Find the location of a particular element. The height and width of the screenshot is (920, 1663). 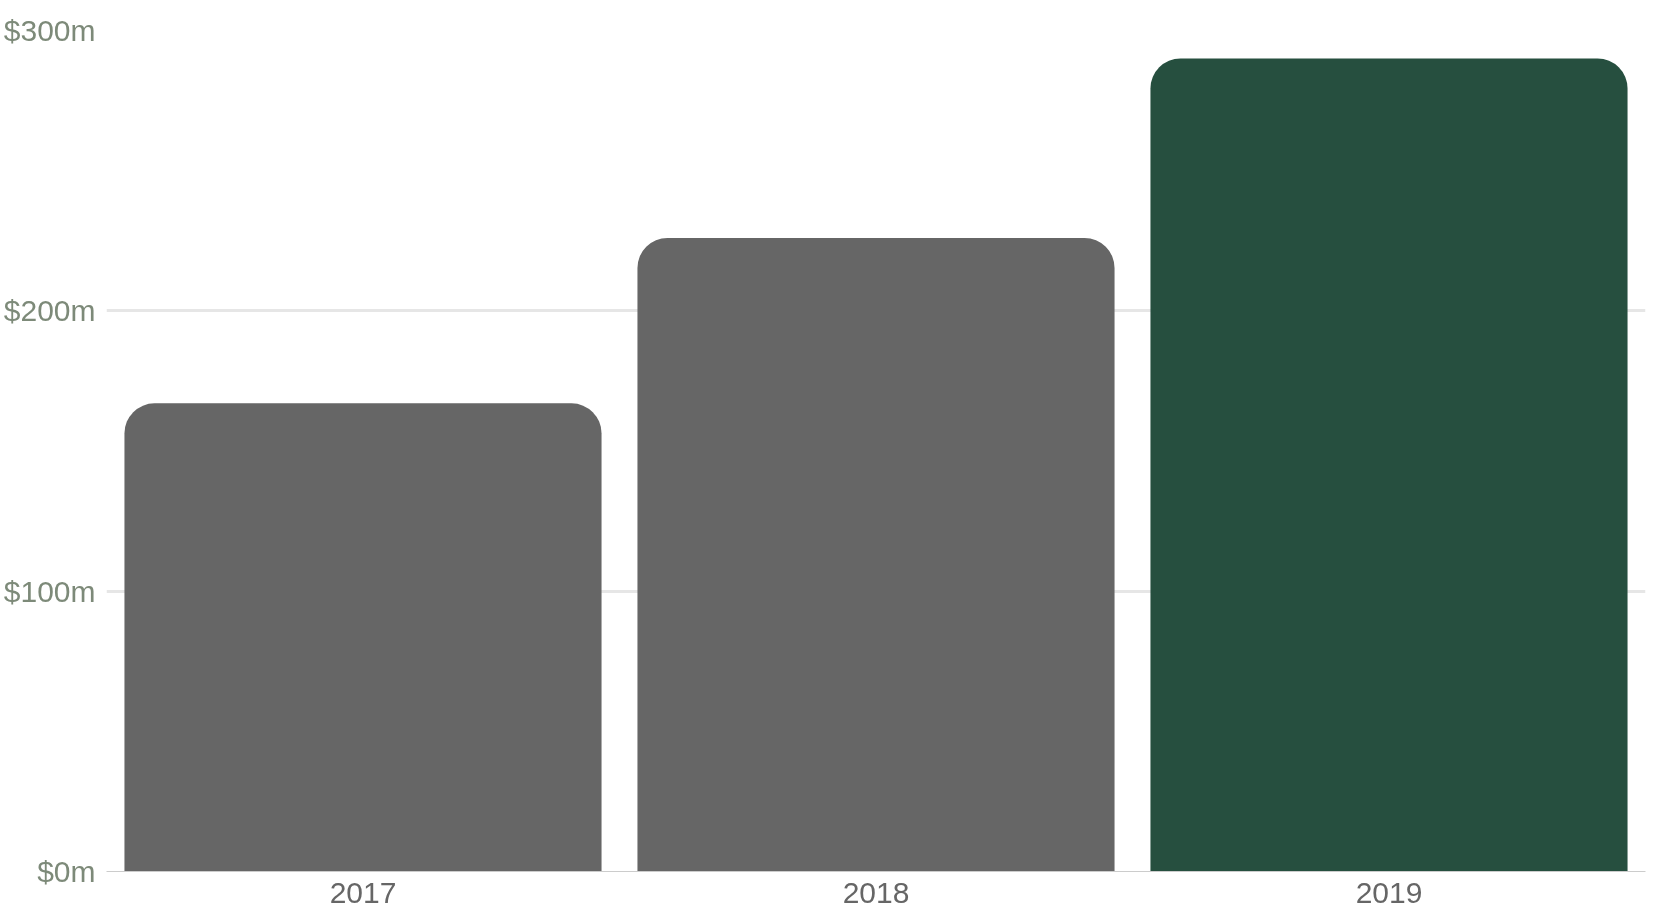

x-tick-label: 2018 is located at coordinates (876, 892).